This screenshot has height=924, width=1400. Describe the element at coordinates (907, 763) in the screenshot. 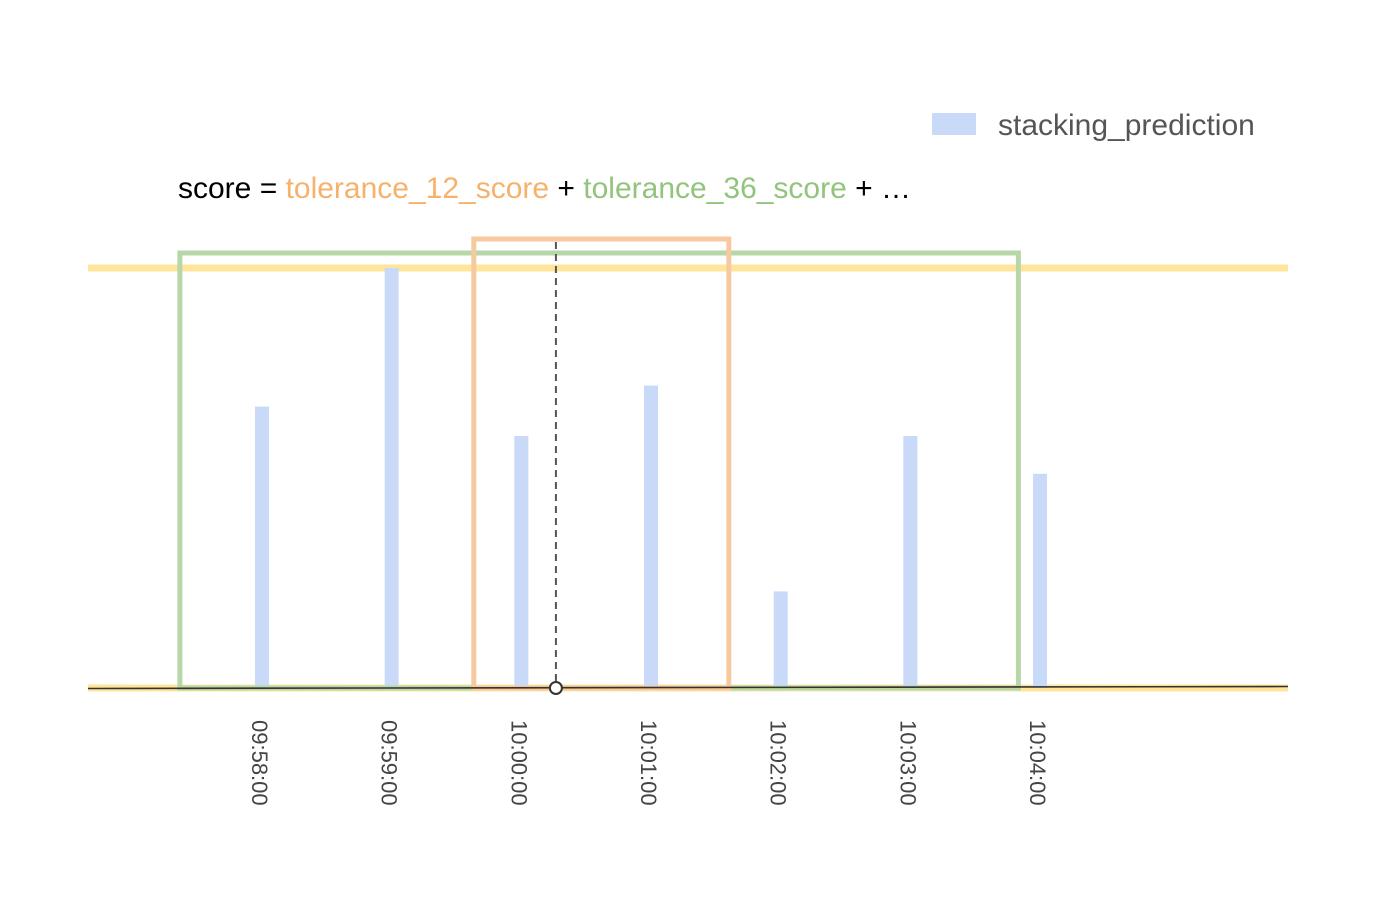

I see `x-tick-label: 10:03:00` at that location.